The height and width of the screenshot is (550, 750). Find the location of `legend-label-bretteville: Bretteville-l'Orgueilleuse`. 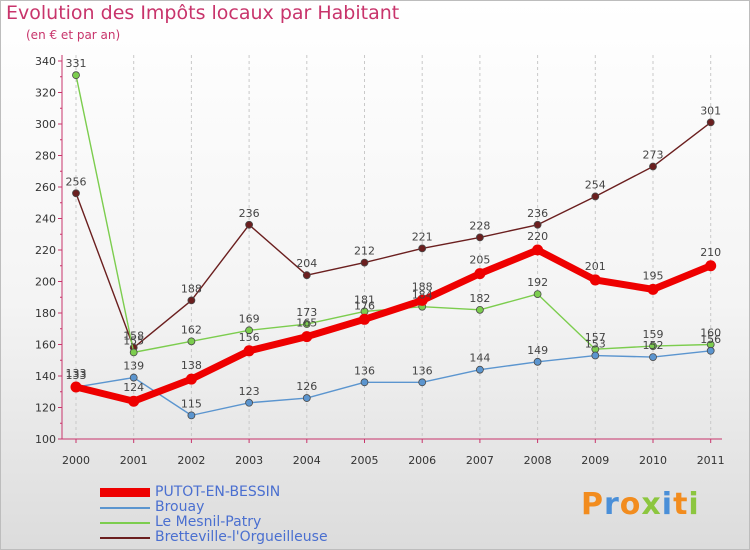

legend-label-bretteville: Bretteville-l'Orgueilleuse is located at coordinates (241, 537).